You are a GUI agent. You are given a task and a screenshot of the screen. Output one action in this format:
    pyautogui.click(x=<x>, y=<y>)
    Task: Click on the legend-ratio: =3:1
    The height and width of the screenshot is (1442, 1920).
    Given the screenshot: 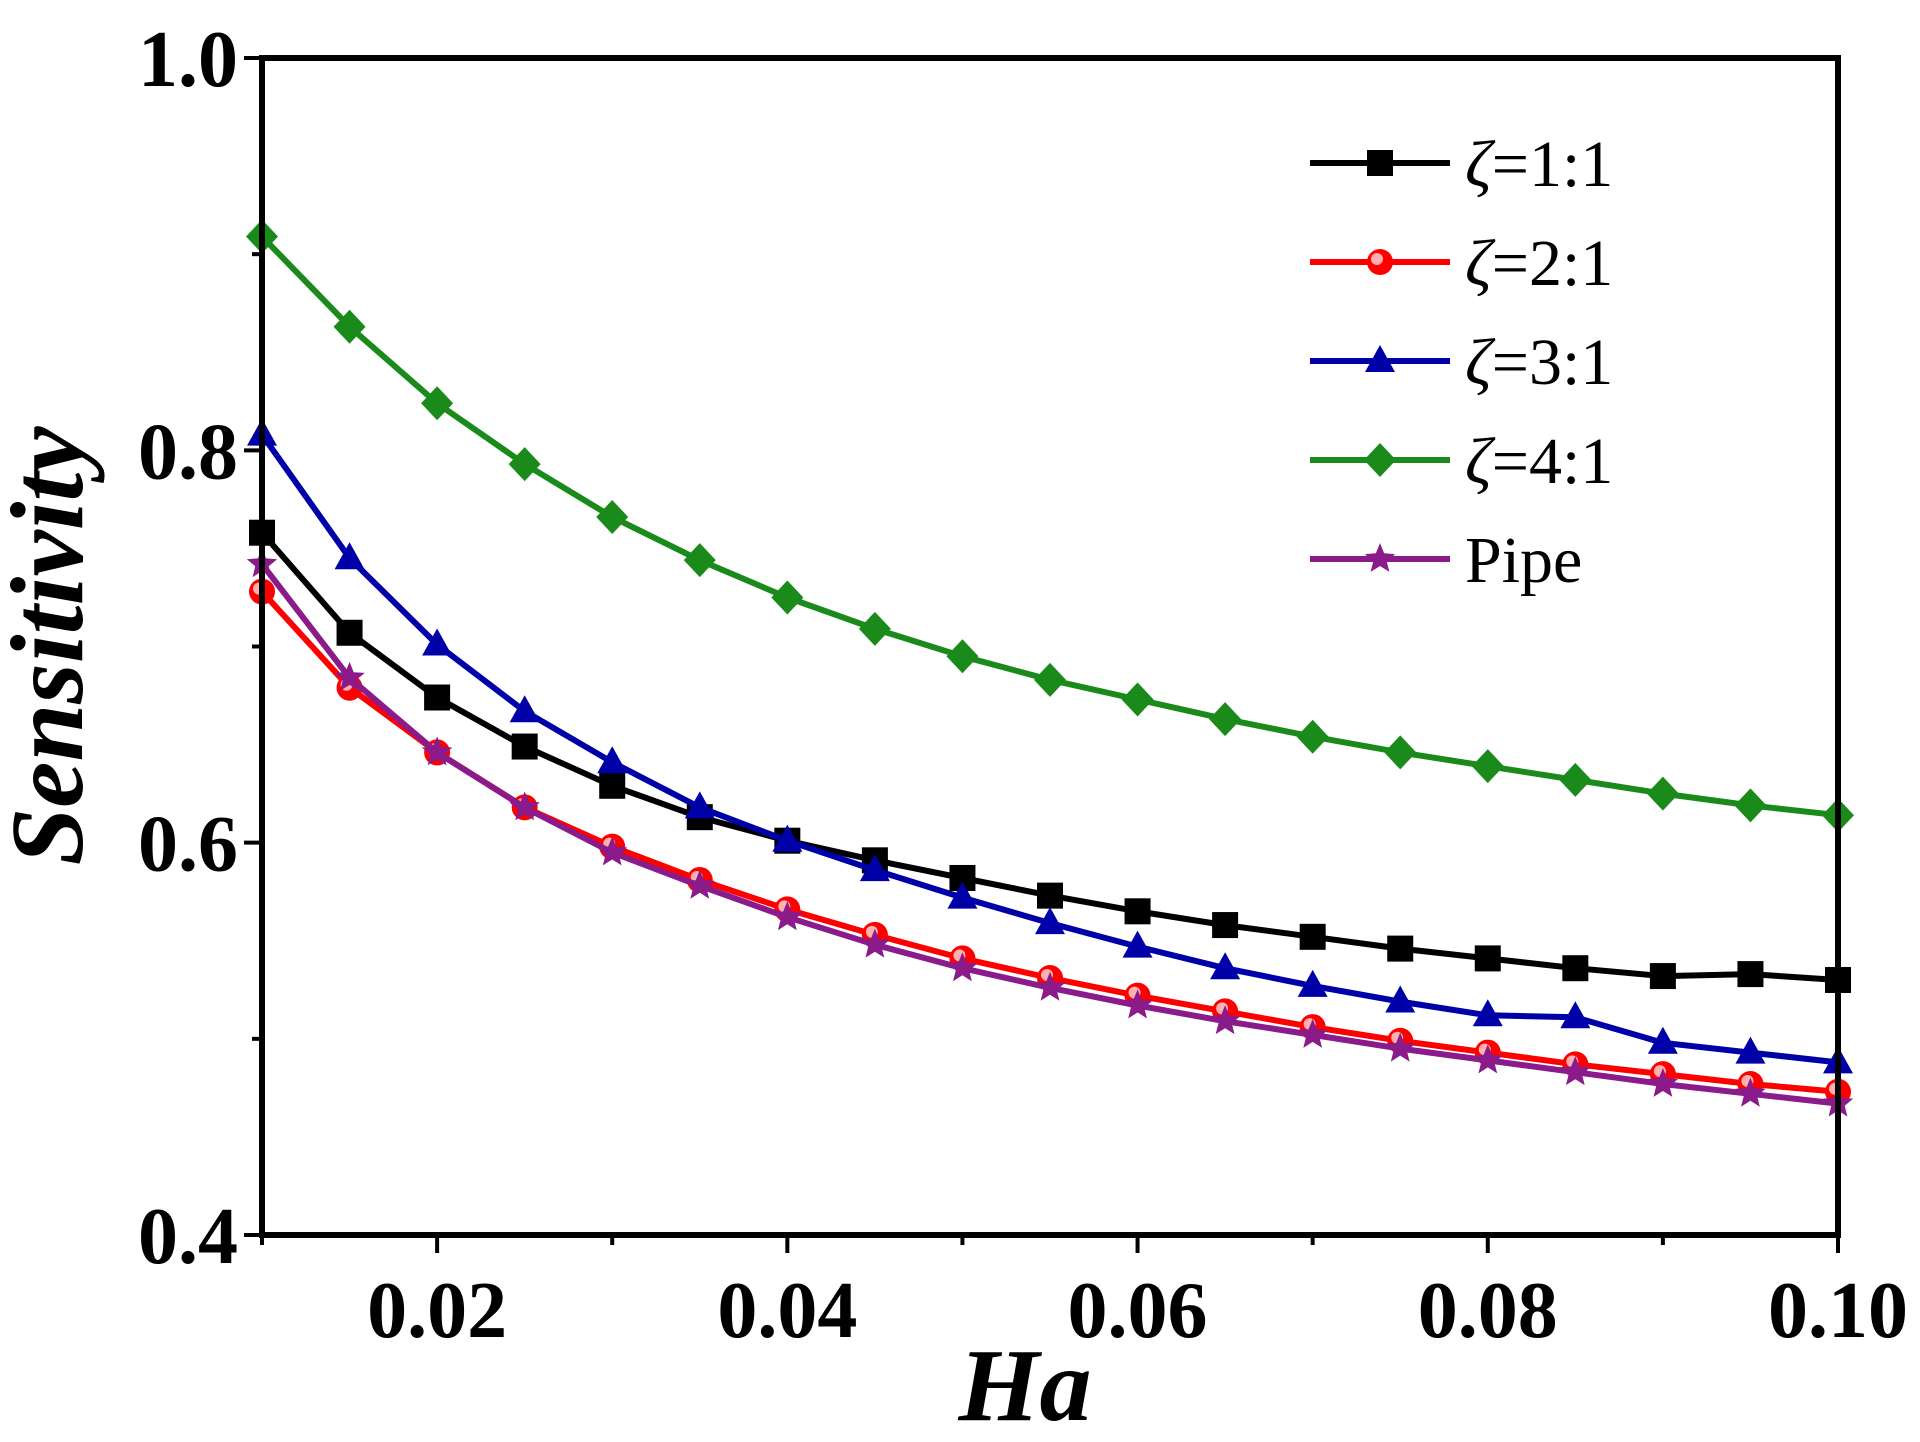 What is the action you would take?
    pyautogui.click(x=1553, y=362)
    